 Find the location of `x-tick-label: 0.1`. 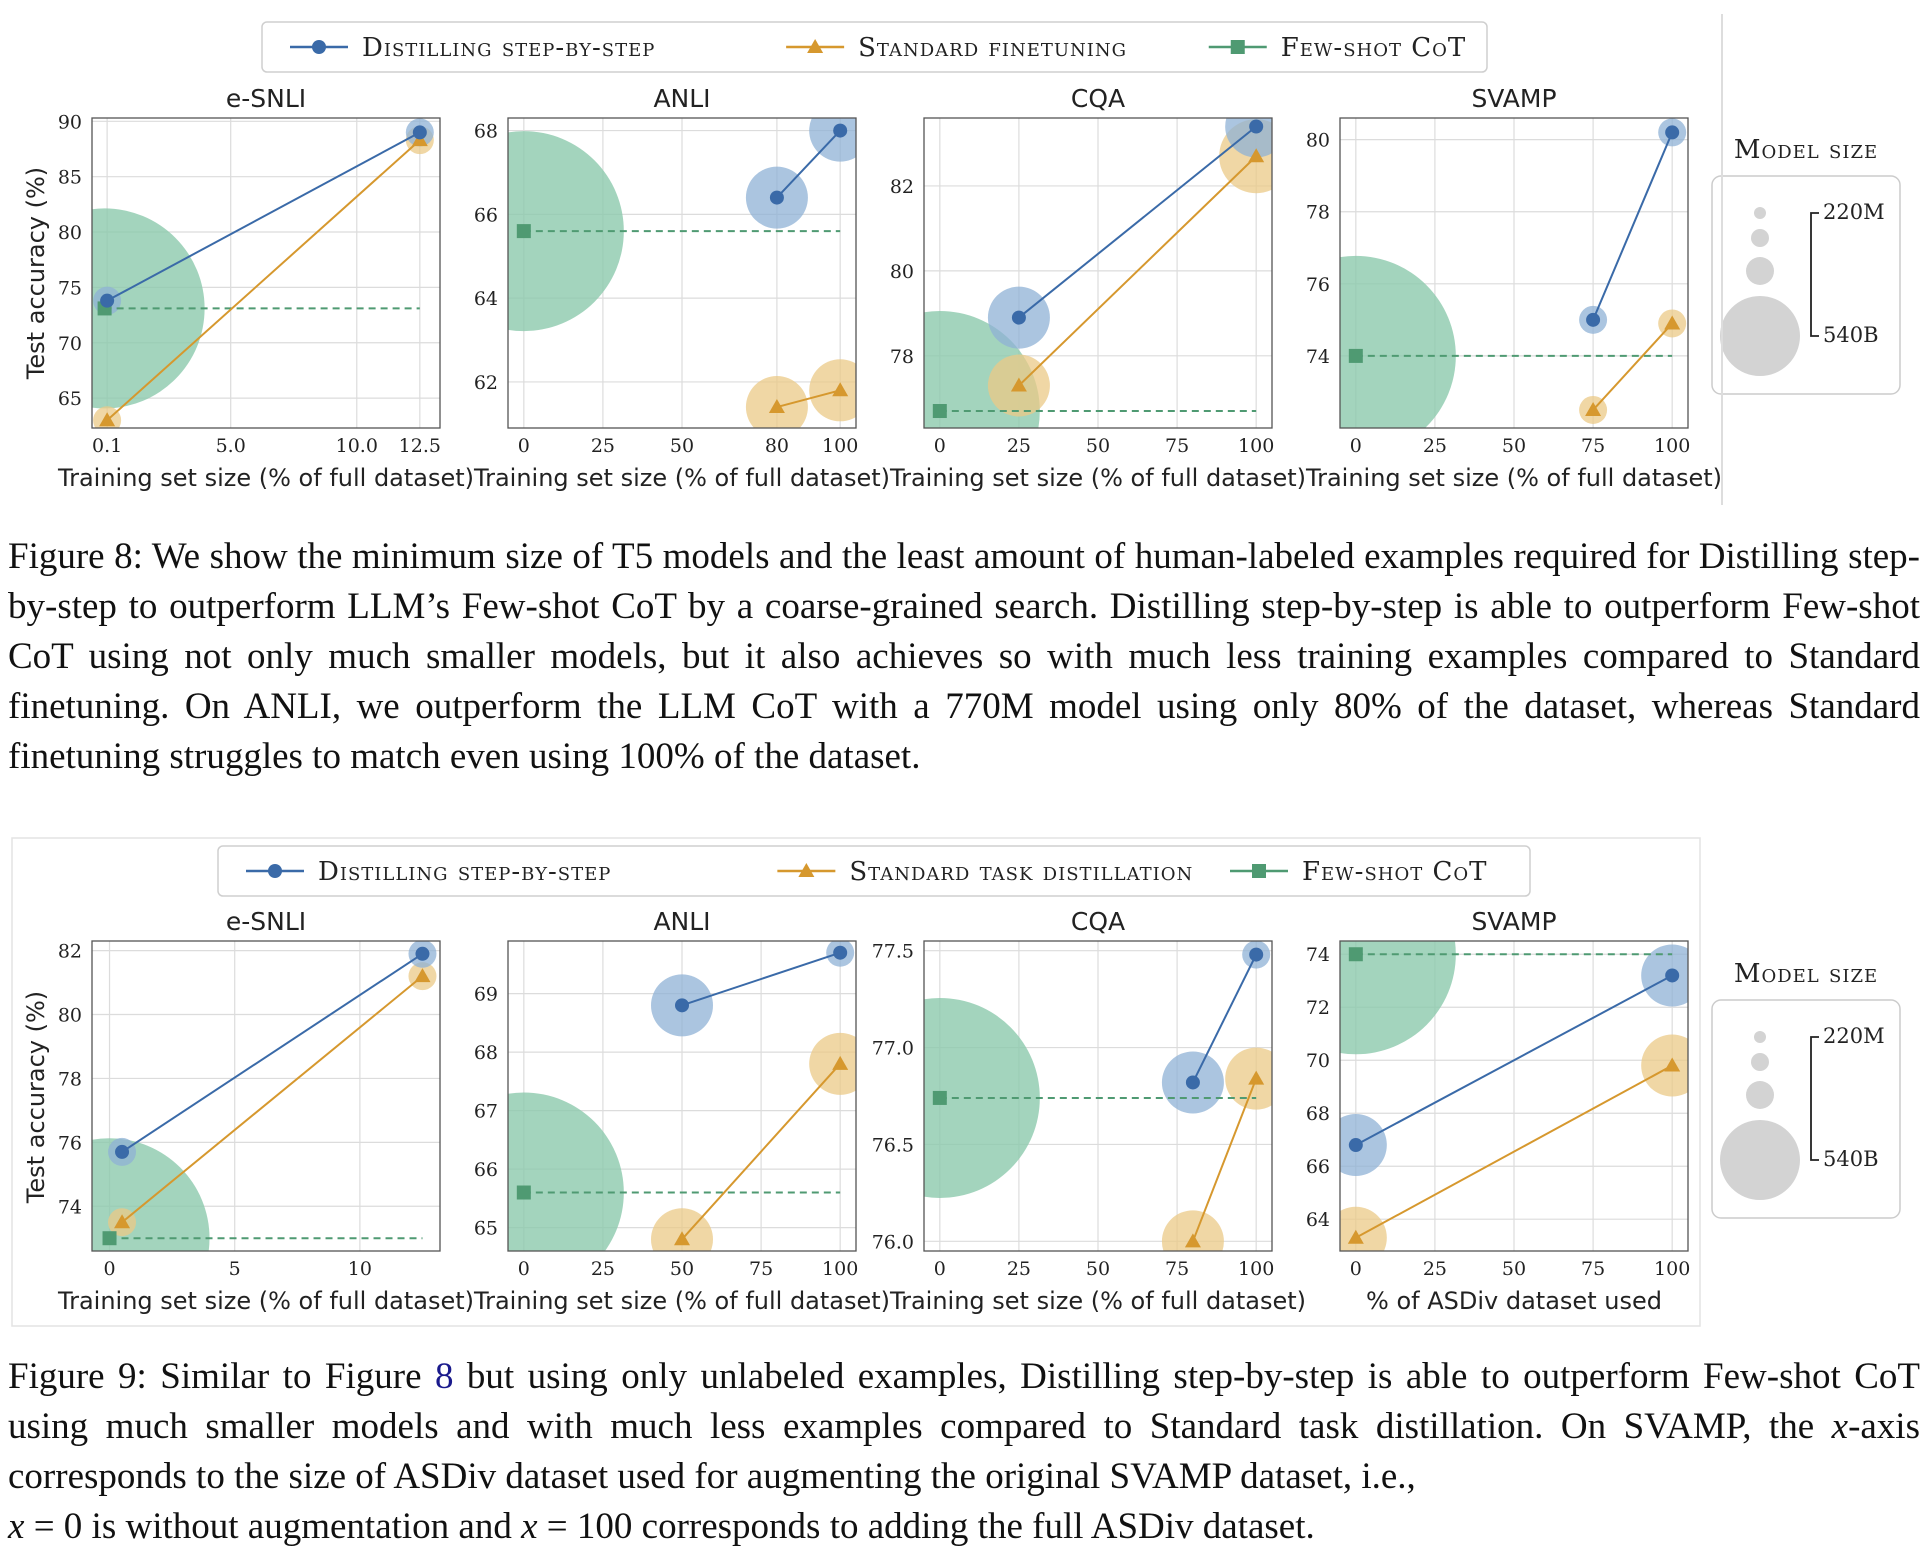

x-tick-label: 0.1 is located at coordinates (107, 446).